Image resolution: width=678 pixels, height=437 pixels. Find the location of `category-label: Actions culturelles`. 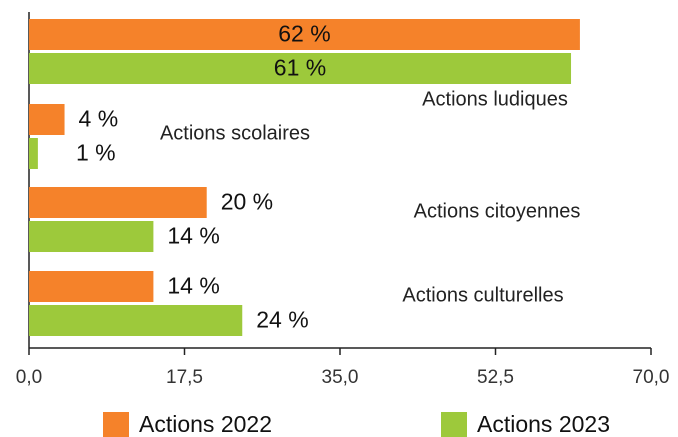

category-label: Actions culturelles is located at coordinates (482, 295).